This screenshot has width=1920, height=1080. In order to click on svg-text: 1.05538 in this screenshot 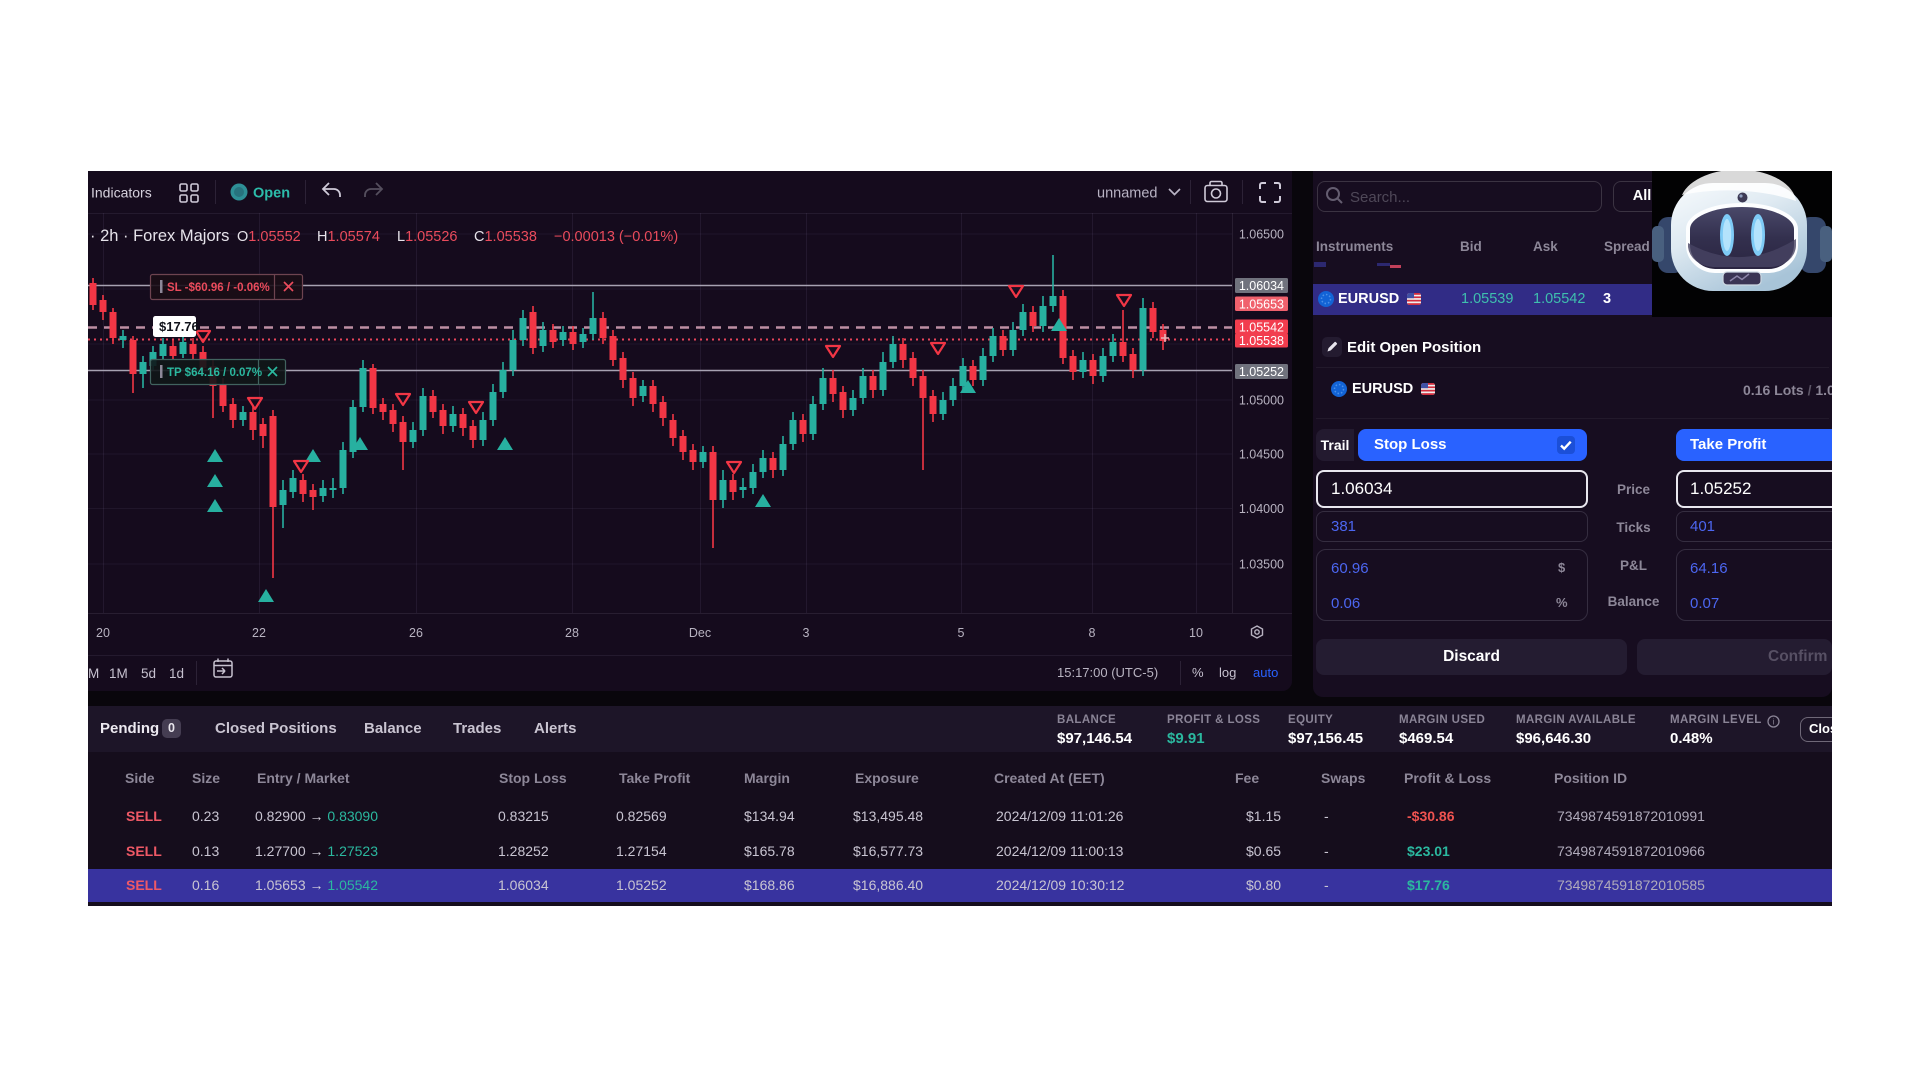, I will do `click(1261, 341)`.